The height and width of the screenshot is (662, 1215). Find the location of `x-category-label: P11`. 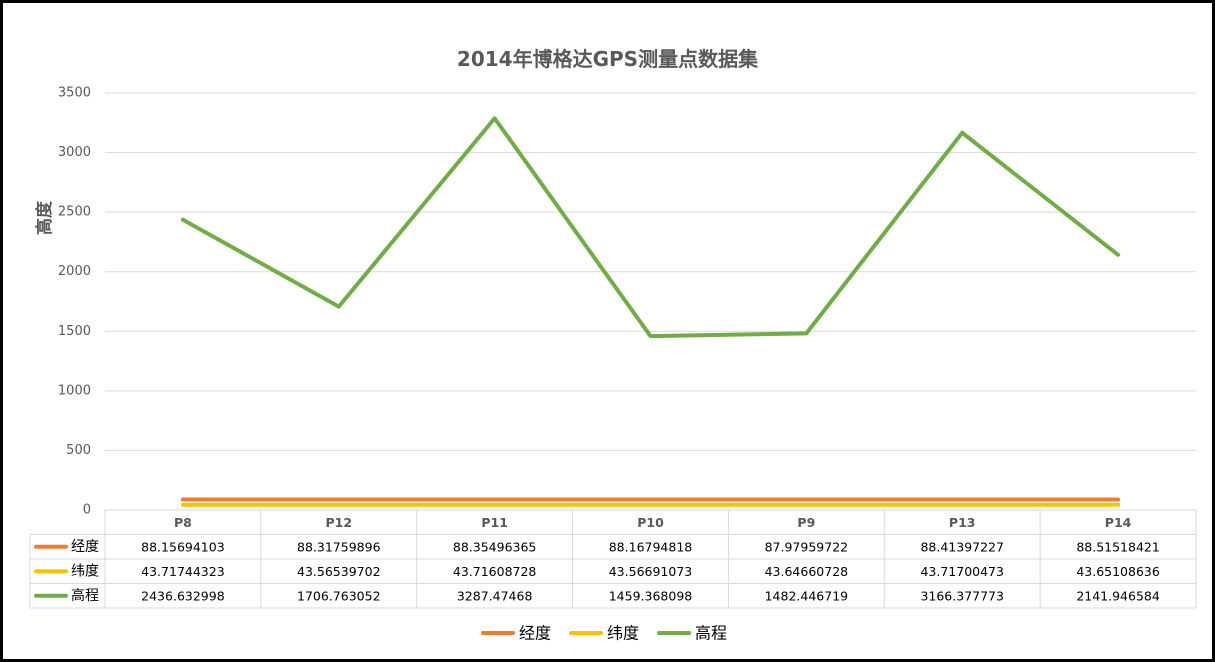

x-category-label: P11 is located at coordinates (494, 522).